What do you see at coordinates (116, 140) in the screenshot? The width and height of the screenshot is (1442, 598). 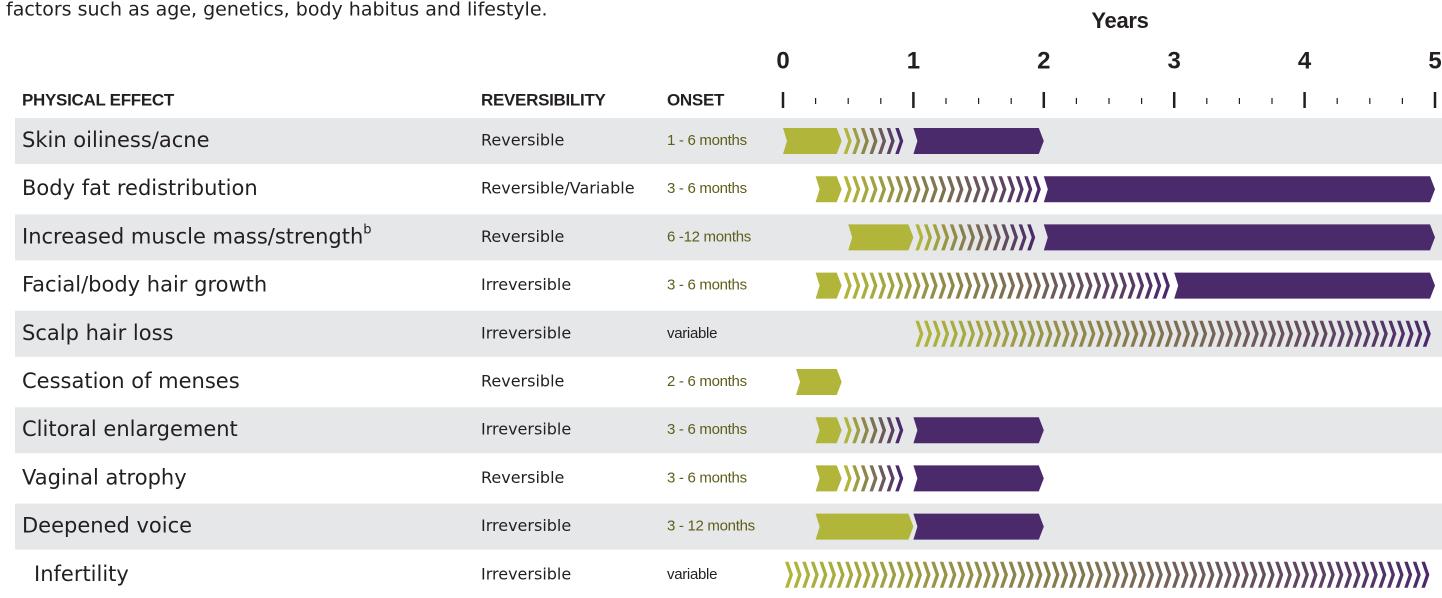 I see `effect-text: Skin oiliness/acne` at bounding box center [116, 140].